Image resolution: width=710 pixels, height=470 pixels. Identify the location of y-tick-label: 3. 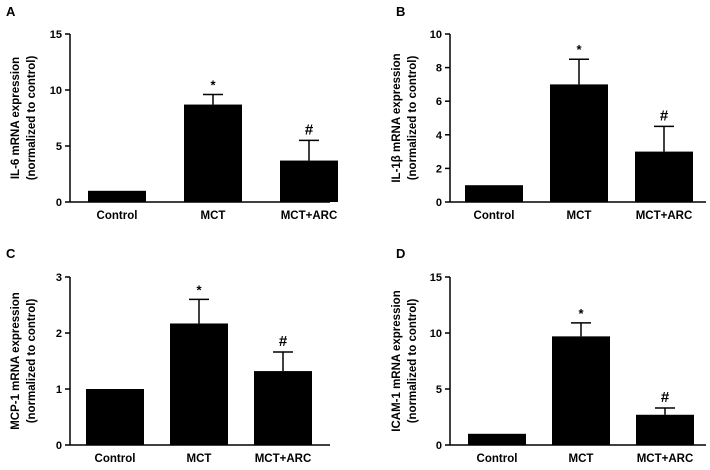
(59, 278).